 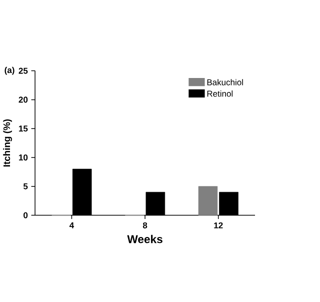 What do you see at coordinates (7, 142) in the screenshot?
I see `y-axis-title: Itching (%)` at bounding box center [7, 142].